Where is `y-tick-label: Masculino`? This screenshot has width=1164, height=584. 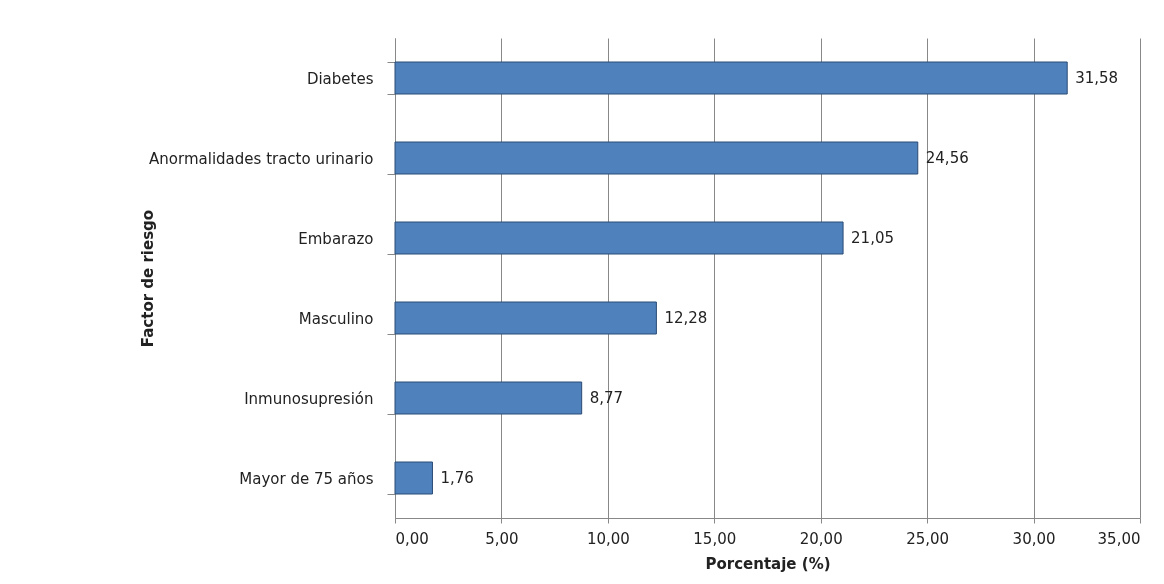 y-tick-label: Masculino is located at coordinates (336, 318).